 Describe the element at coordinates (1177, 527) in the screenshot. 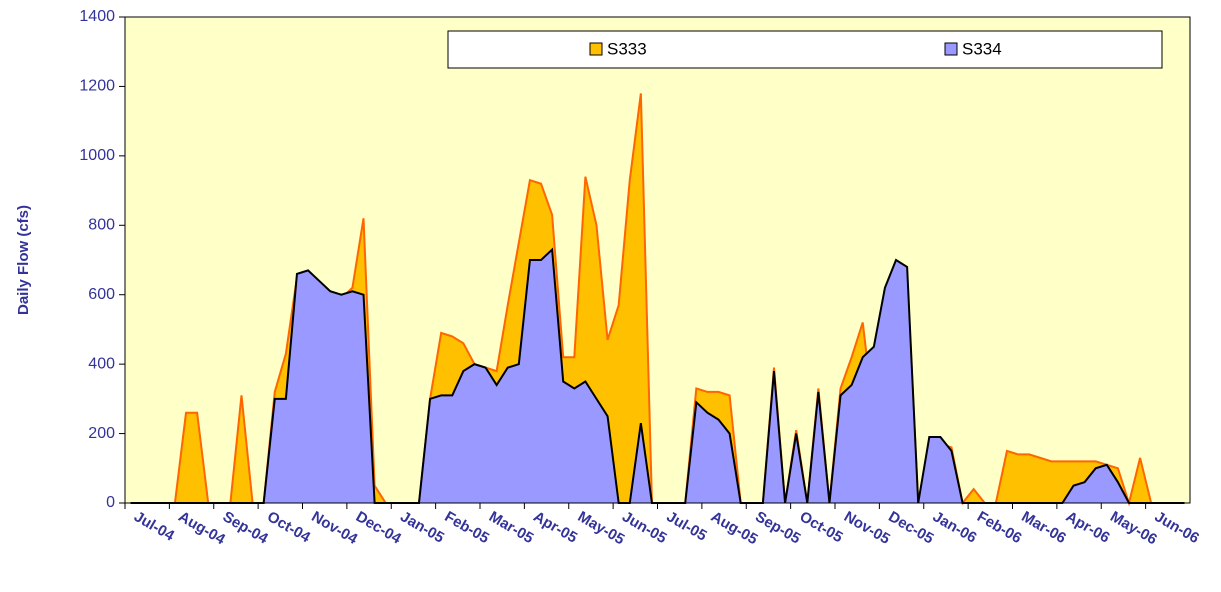

I see `x-tick-label: Jun-06` at that location.